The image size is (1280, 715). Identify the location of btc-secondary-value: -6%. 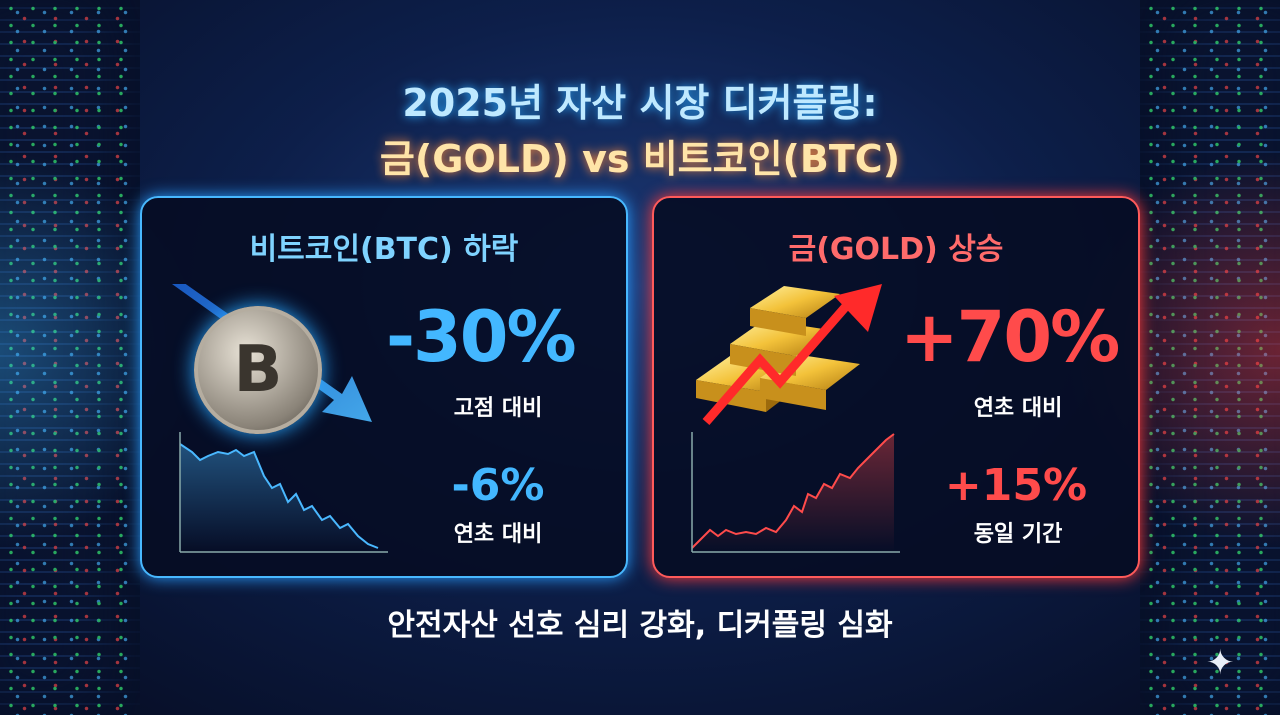
(498, 485).